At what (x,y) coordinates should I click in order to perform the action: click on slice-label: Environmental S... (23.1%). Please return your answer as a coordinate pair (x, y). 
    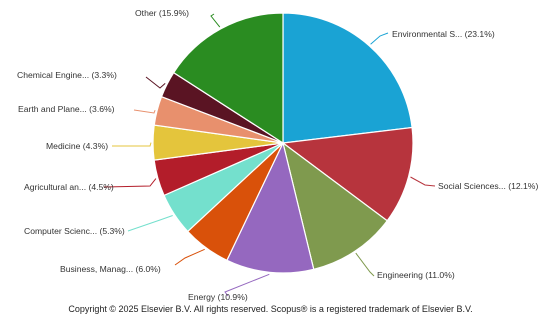
    Looking at the image, I should click on (443, 34).